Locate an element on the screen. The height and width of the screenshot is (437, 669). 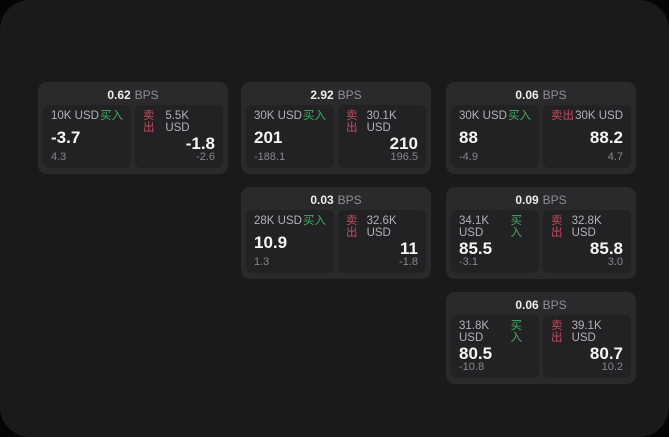
sell-panel-top: 卖出 39.1K USD is located at coordinates (587, 332).